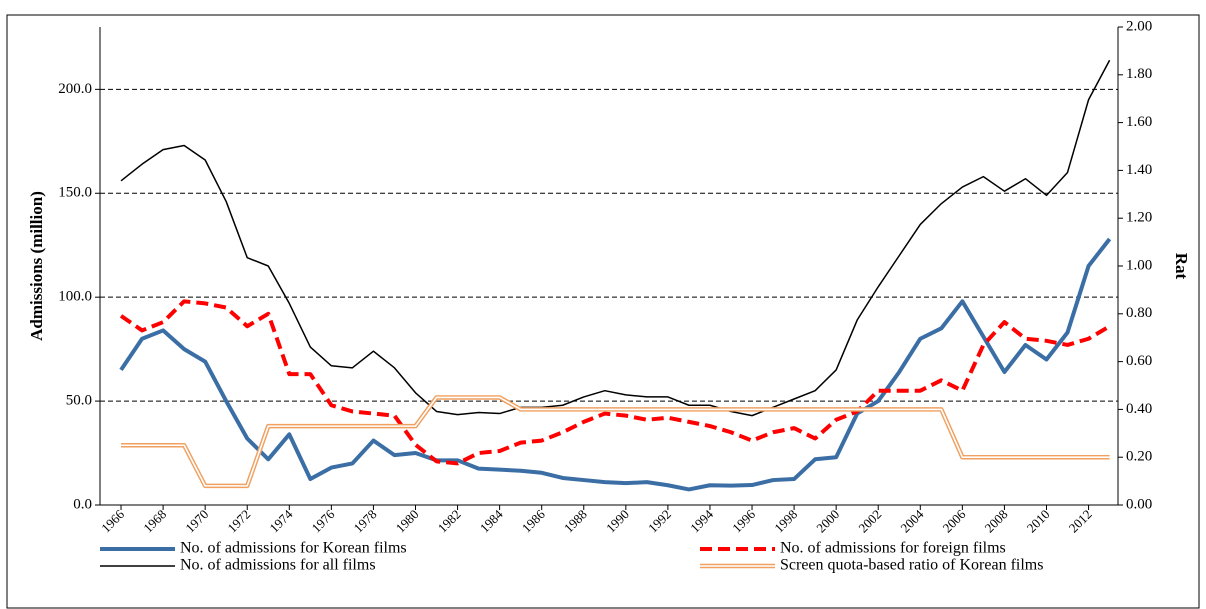  What do you see at coordinates (1139, 504) in the screenshot?
I see `y2-tick-label: 0.00` at bounding box center [1139, 504].